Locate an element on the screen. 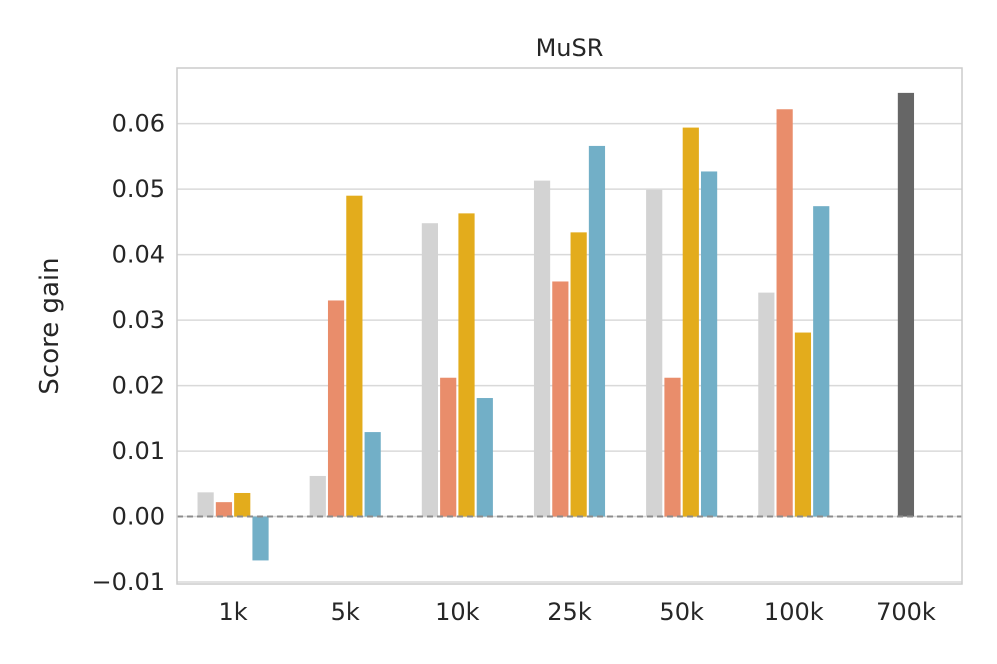 This screenshot has width=997, height=664. y-tick-label: 0.03 is located at coordinates (138, 320).